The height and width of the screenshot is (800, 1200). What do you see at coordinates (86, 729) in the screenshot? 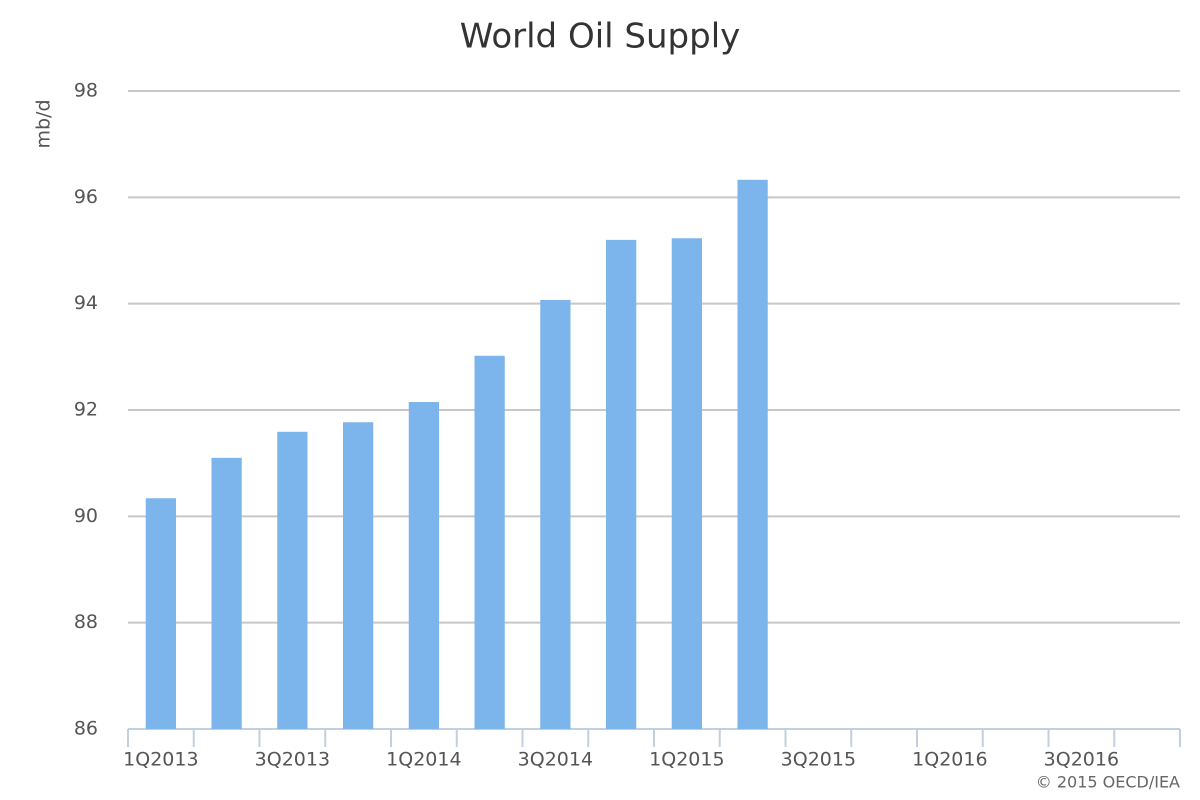
I see `y-tick-label: 86` at bounding box center [86, 729].